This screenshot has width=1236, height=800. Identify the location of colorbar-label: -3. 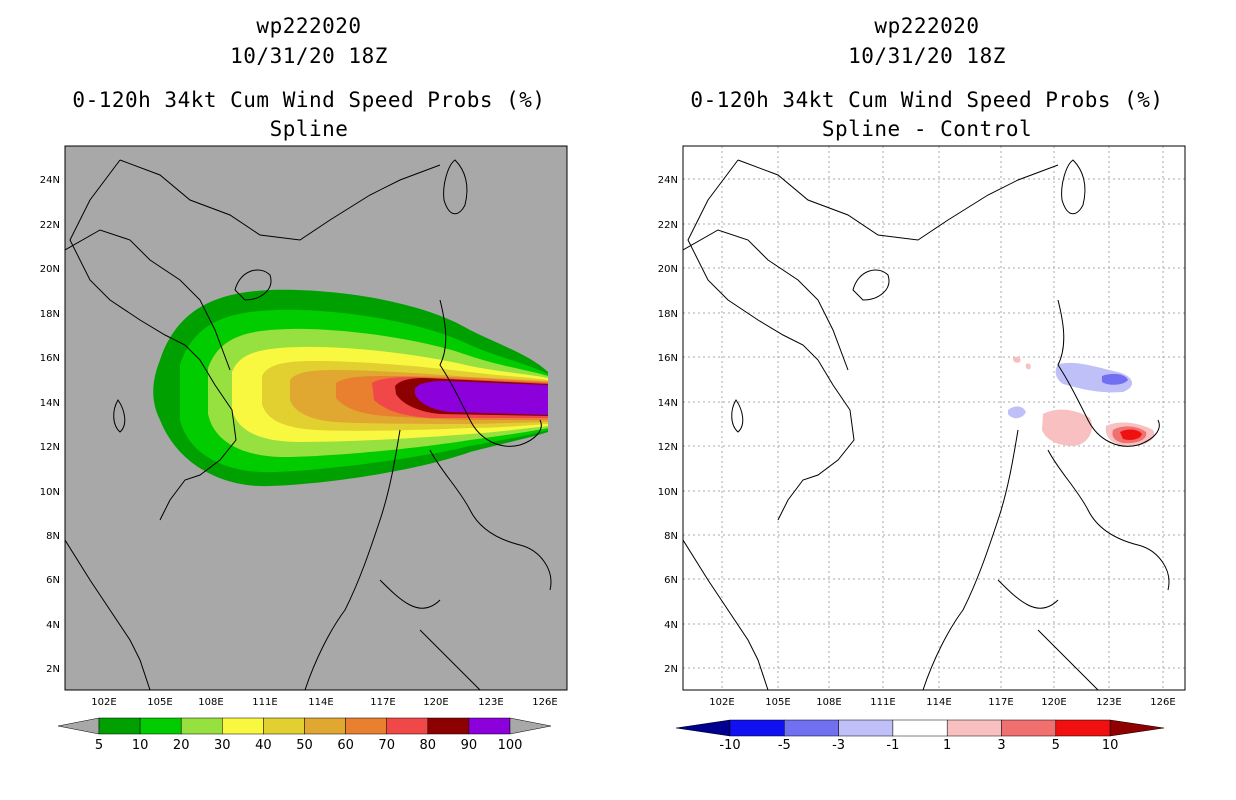
(838, 745).